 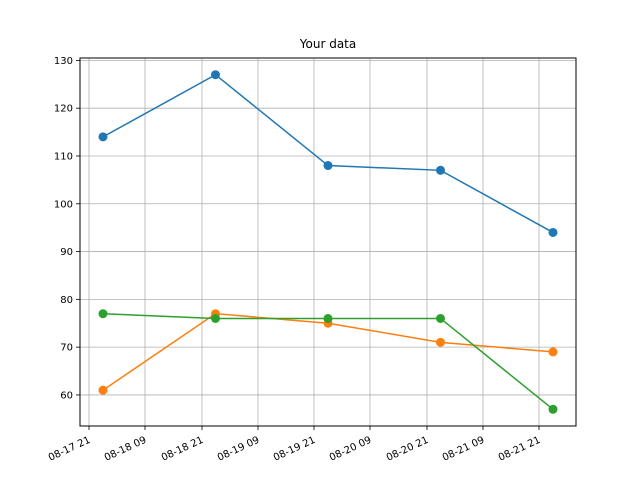 What do you see at coordinates (63, 109) in the screenshot?
I see `y-tick-label: 120` at bounding box center [63, 109].